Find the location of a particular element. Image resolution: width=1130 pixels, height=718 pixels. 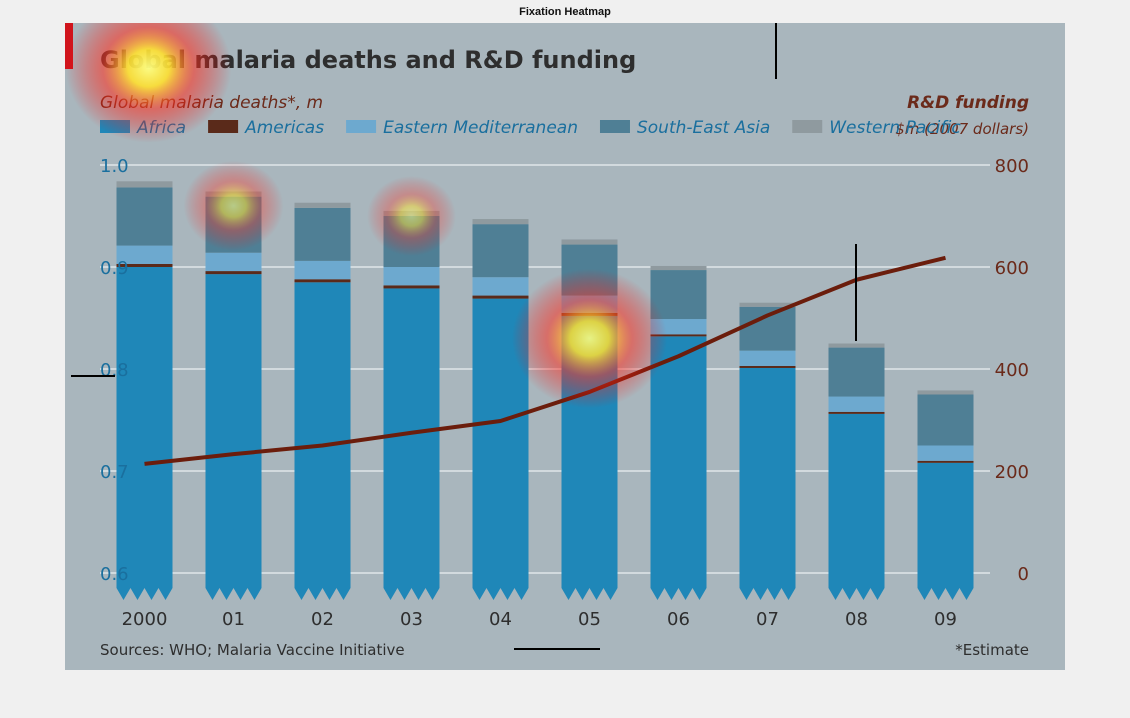

left-tick-label: 0.8 is located at coordinates (114, 370).